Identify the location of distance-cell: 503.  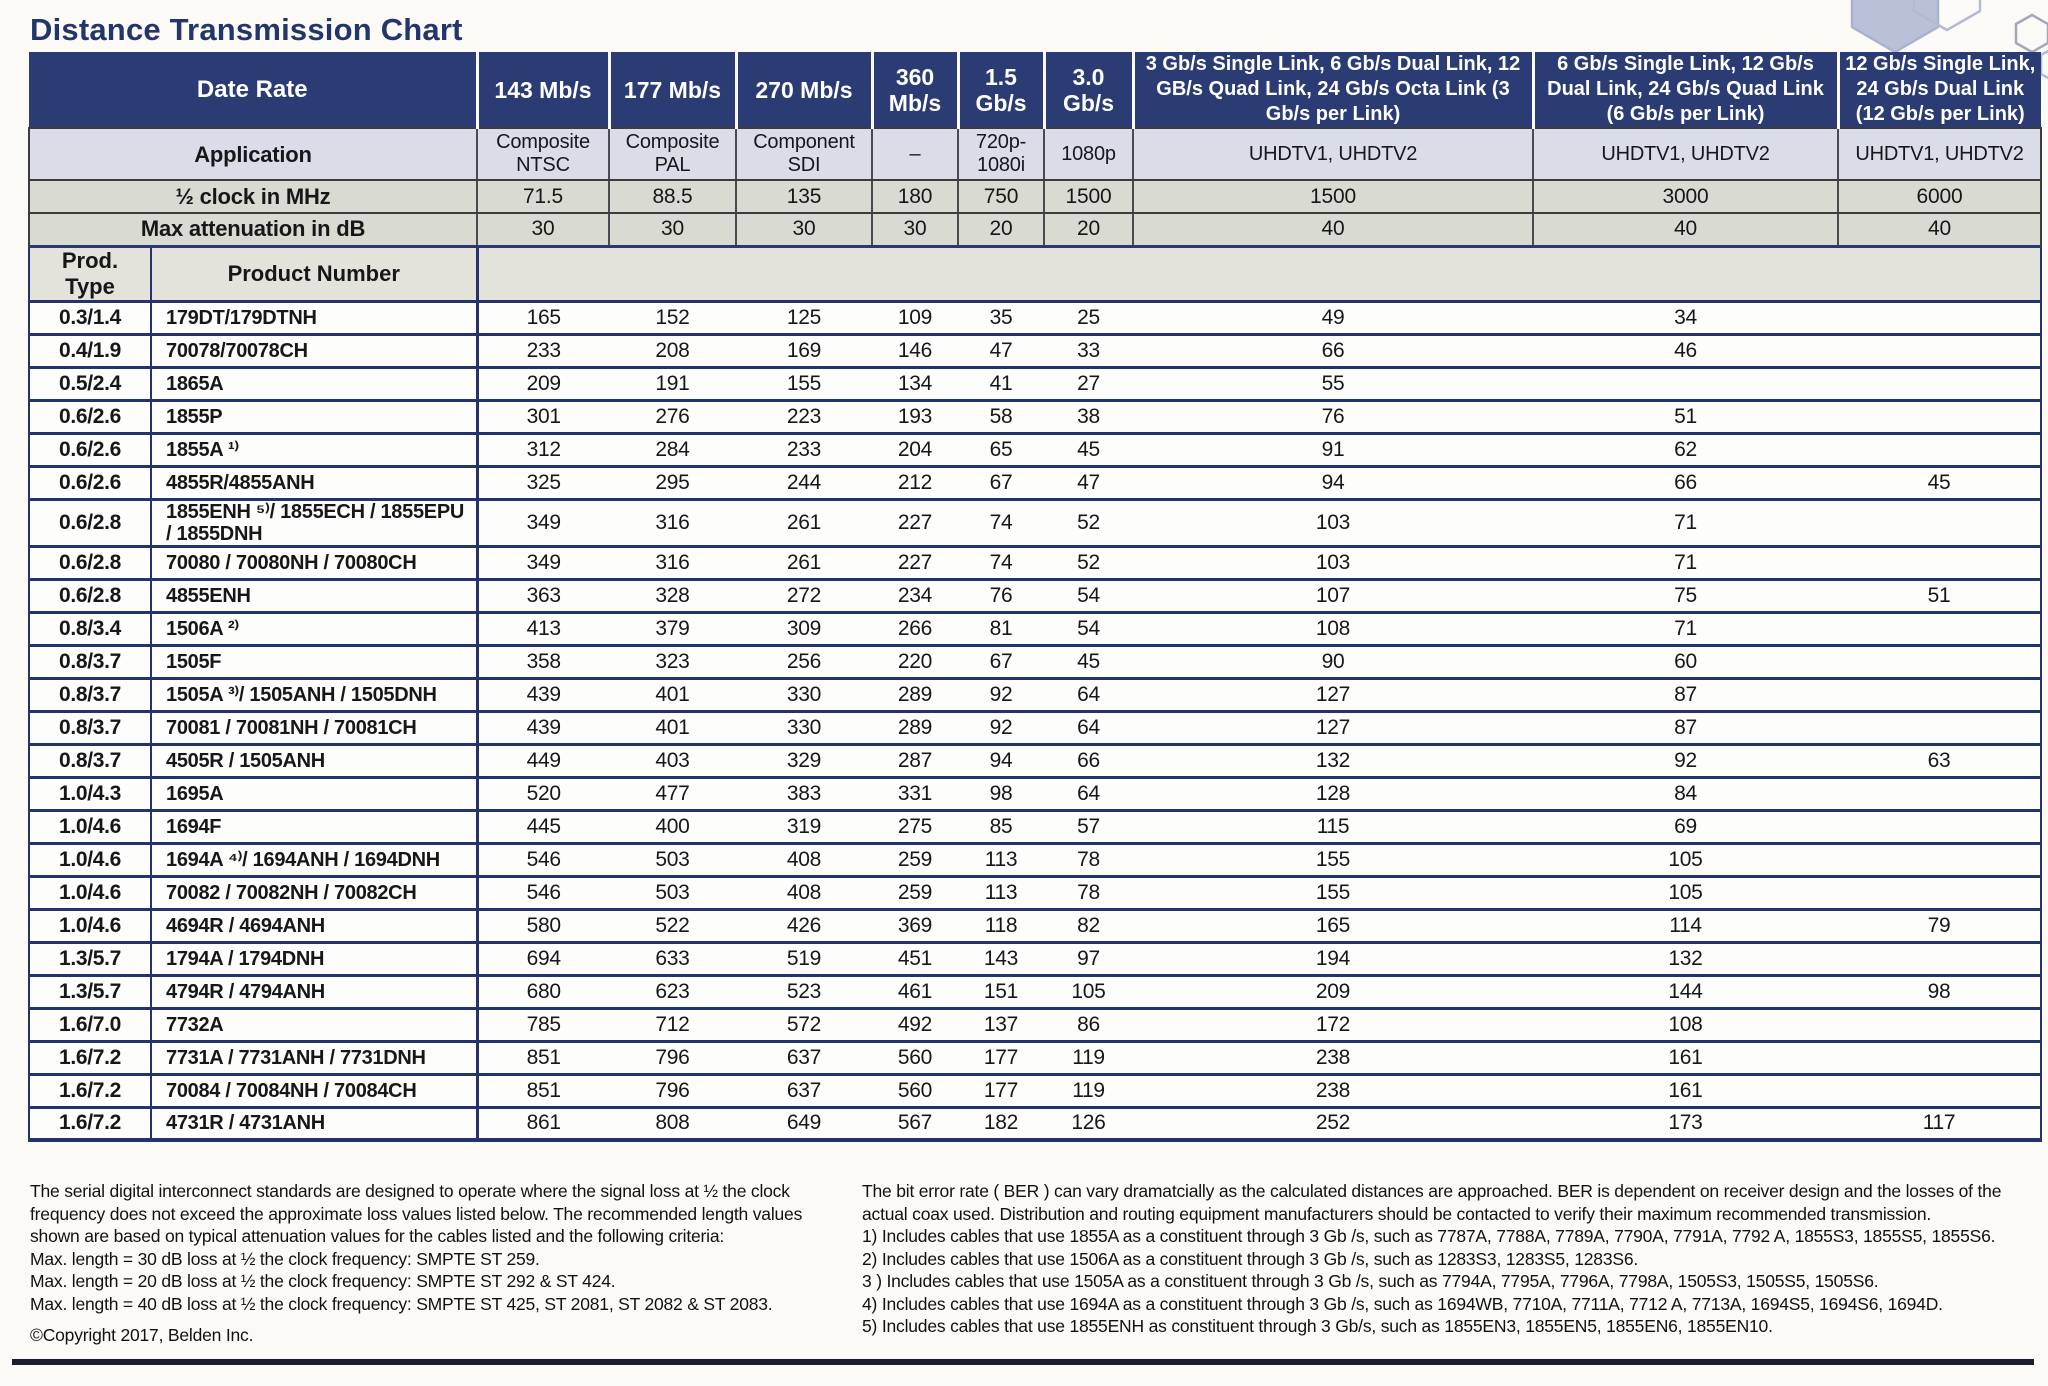
(672, 858).